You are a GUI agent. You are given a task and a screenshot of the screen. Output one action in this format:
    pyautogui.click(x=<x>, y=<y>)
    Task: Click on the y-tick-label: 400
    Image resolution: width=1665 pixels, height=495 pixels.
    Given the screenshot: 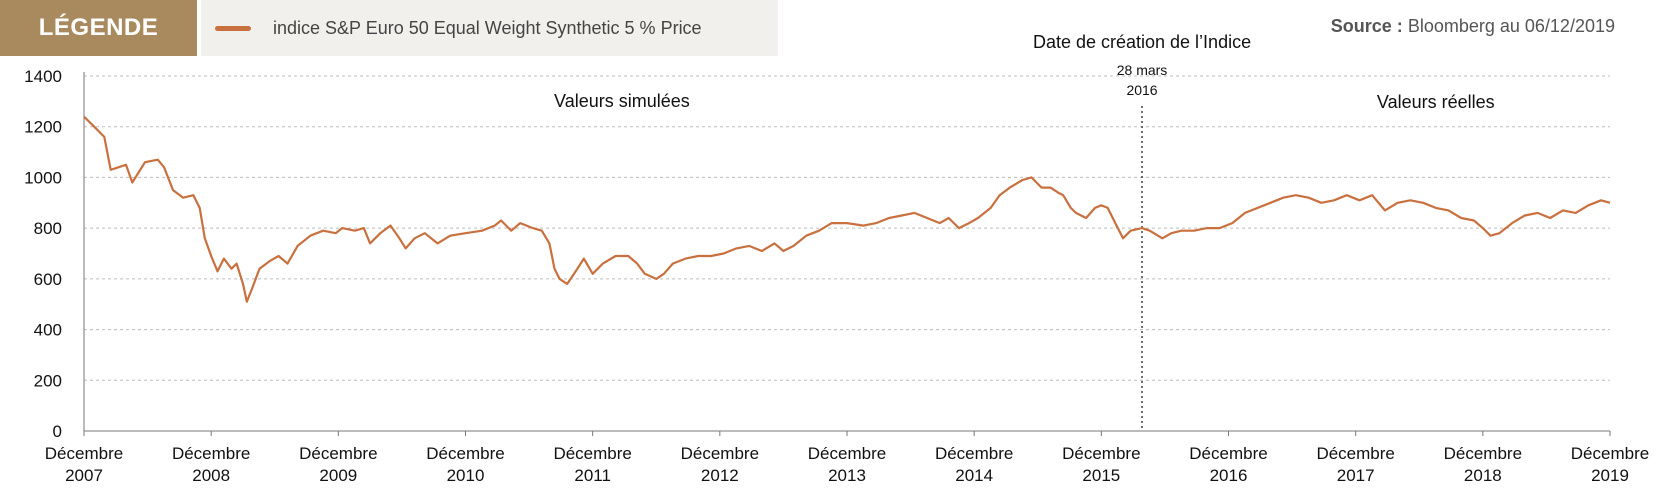 What is the action you would take?
    pyautogui.click(x=48, y=330)
    